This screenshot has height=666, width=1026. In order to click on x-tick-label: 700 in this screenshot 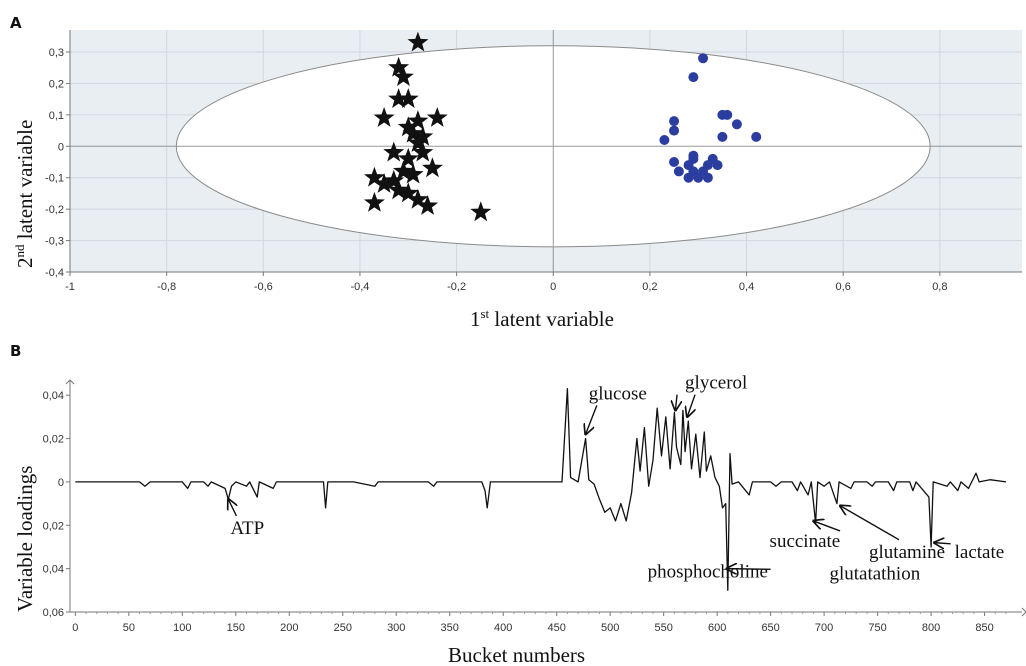, I will do `click(824, 628)`.